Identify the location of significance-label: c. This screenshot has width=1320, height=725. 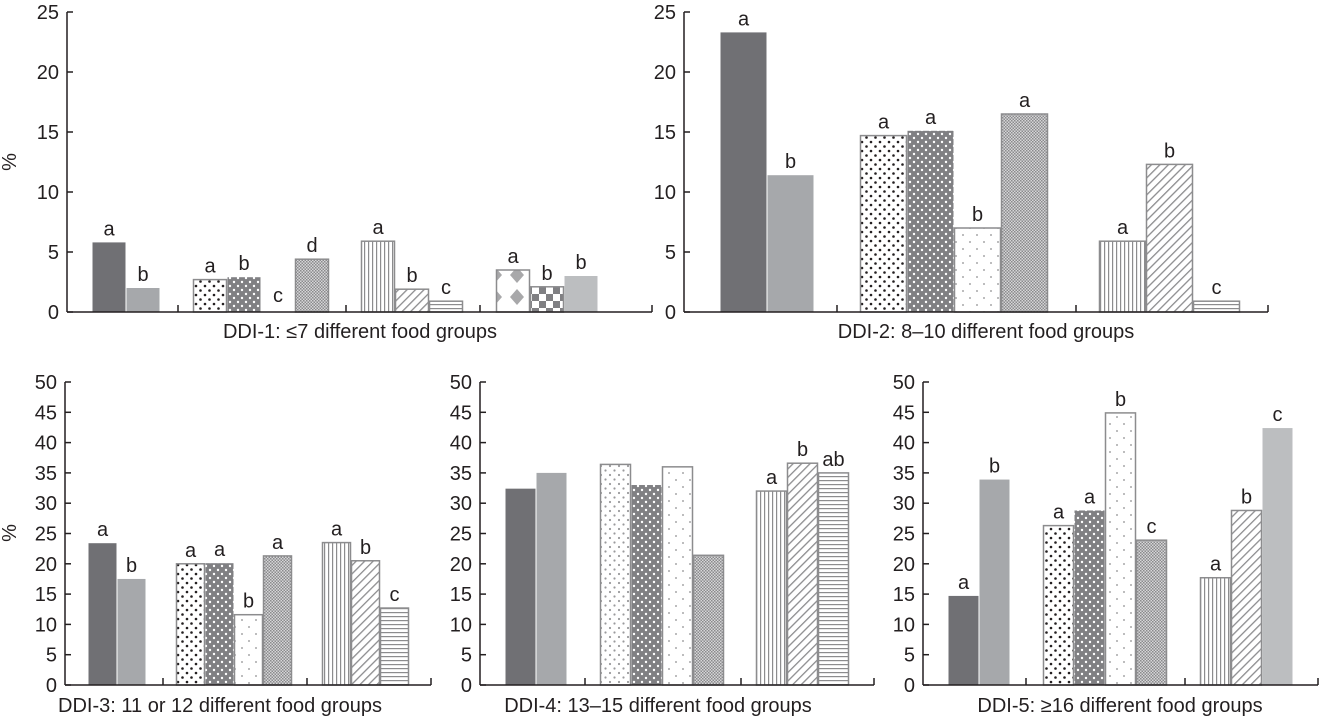
(278, 296).